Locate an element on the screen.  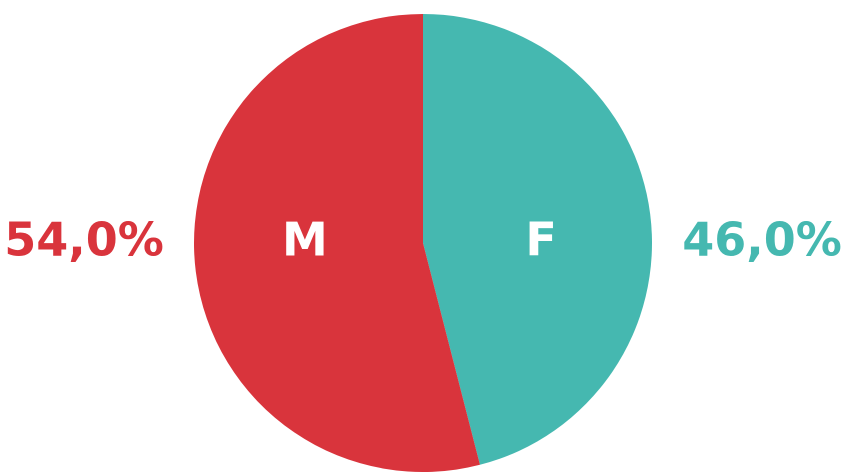
value-label: 54,0% is located at coordinates (84, 240).